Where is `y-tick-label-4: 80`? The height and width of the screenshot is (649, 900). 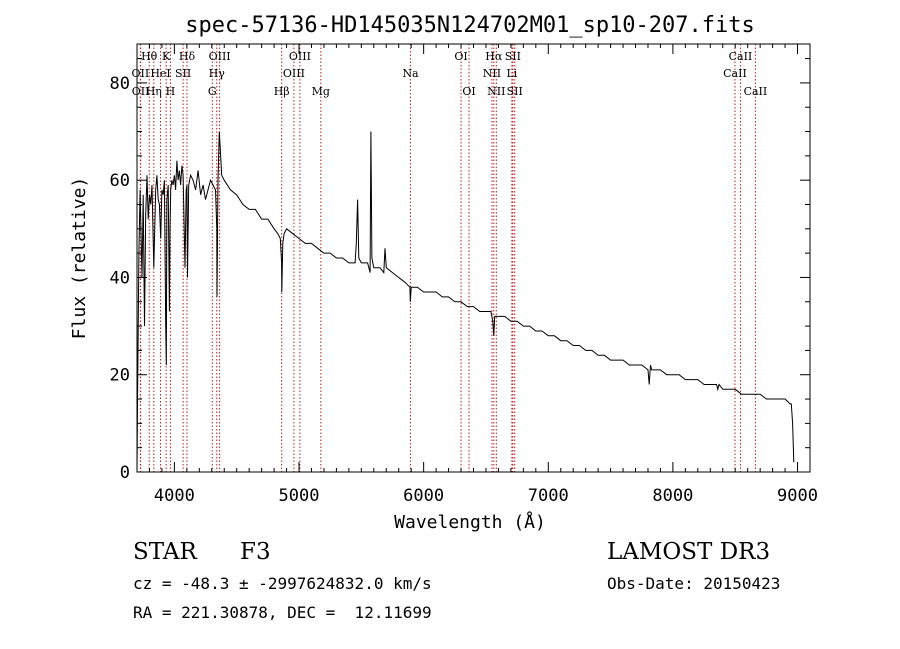
y-tick-label-4: 80 is located at coordinates (120, 84).